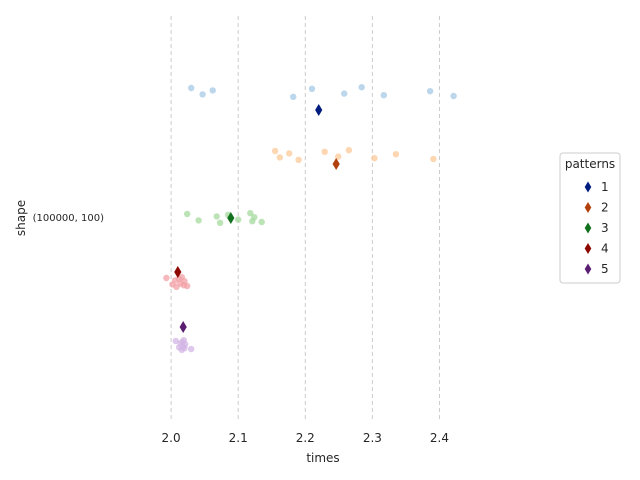  I want to click on x-tick-labels: 2.0 2.1 2.2 2.3 2.4, so click(305, 438).